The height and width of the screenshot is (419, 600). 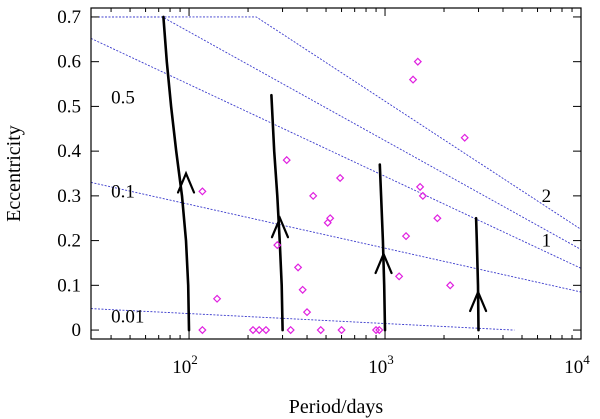 I want to click on y-tick-label-2: 0.2, so click(x=69, y=241).